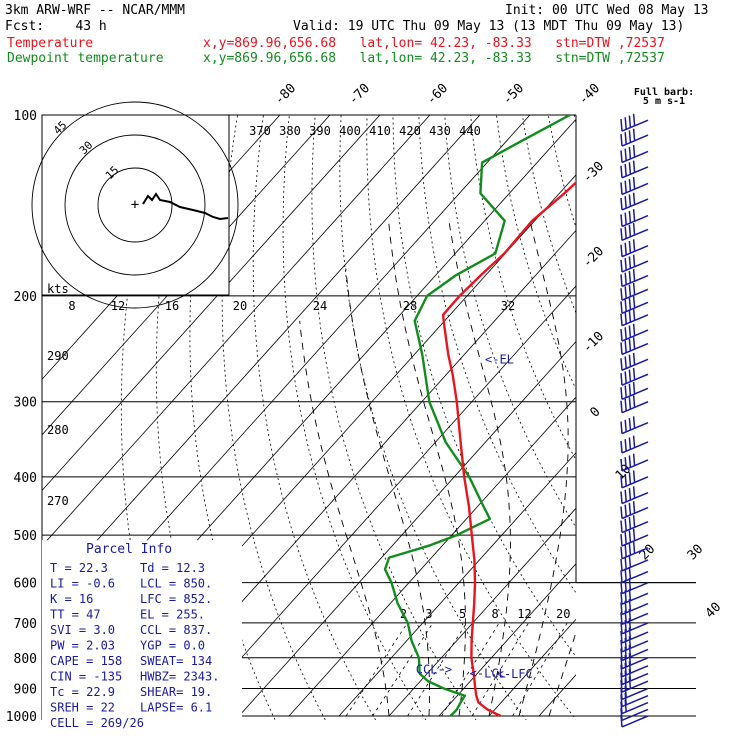 This screenshot has width=740, height=740. Describe the element at coordinates (635, 715) in the screenshot. I see `wind-barb-staff` at that location.